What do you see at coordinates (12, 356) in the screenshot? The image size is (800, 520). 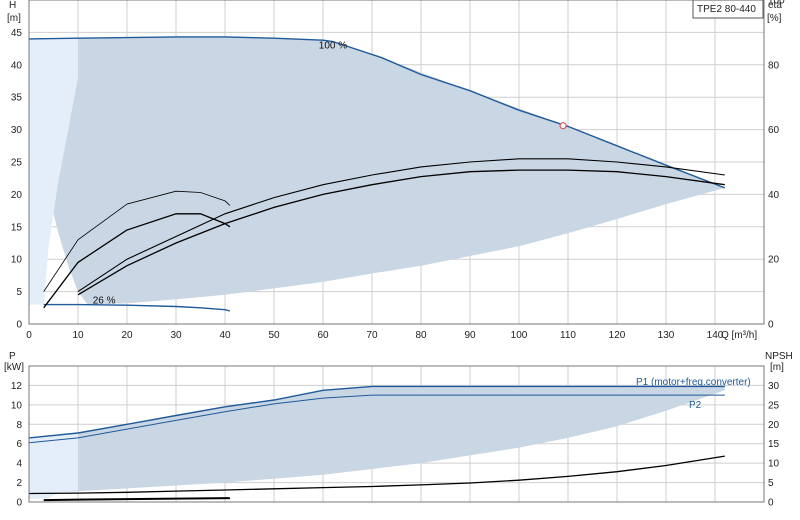 I see `y-left-axis-name: P` at bounding box center [12, 356].